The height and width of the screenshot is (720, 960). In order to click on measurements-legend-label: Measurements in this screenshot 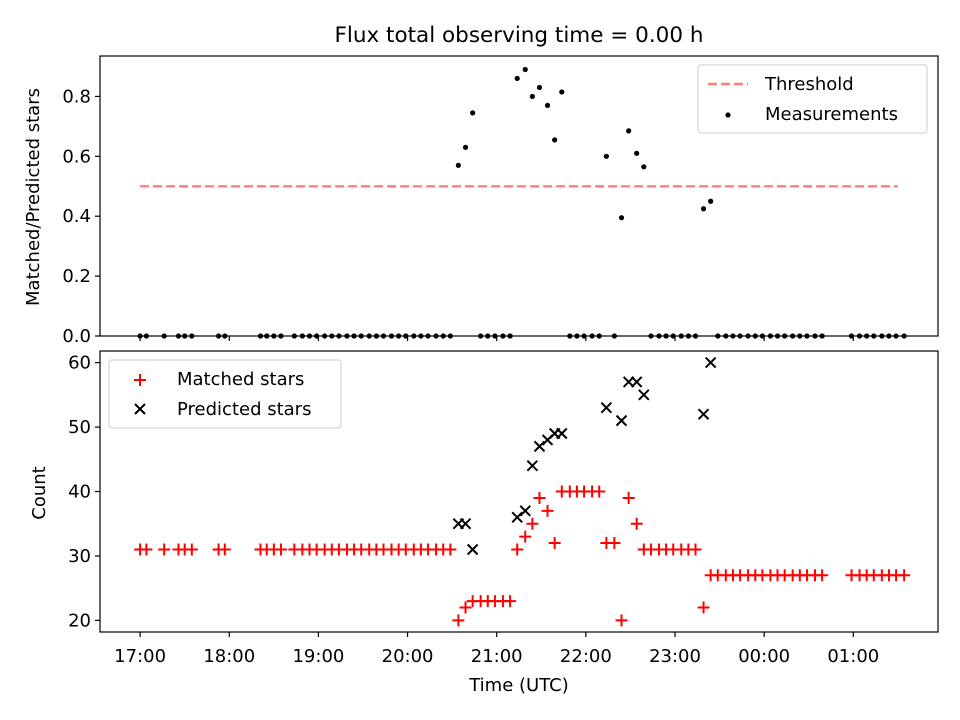, I will do `click(831, 114)`.